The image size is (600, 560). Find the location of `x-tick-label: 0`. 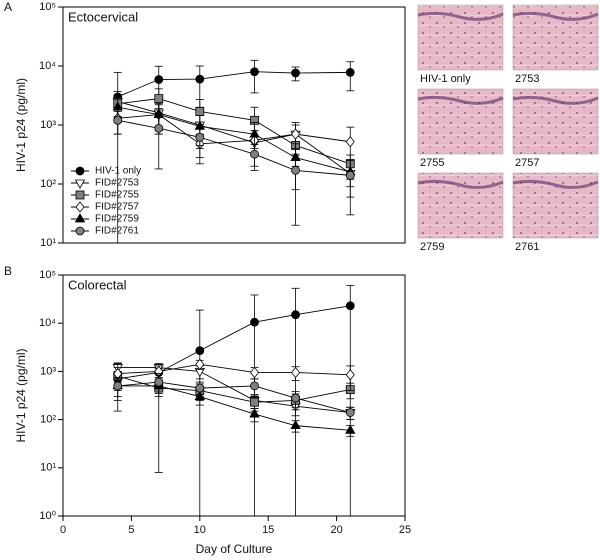

x-tick-label: 0 is located at coordinates (63, 530).